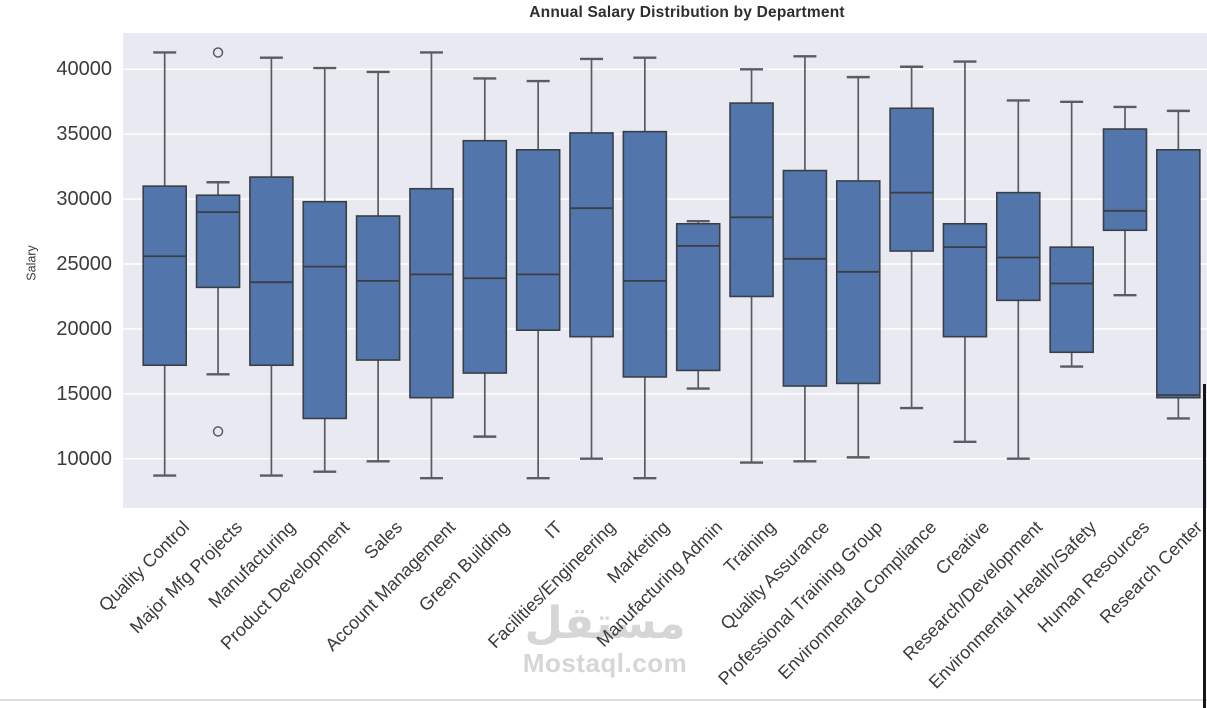 The width and height of the screenshot is (1207, 708). What do you see at coordinates (84, 393) in the screenshot?
I see `y-tick-label: 15000` at bounding box center [84, 393].